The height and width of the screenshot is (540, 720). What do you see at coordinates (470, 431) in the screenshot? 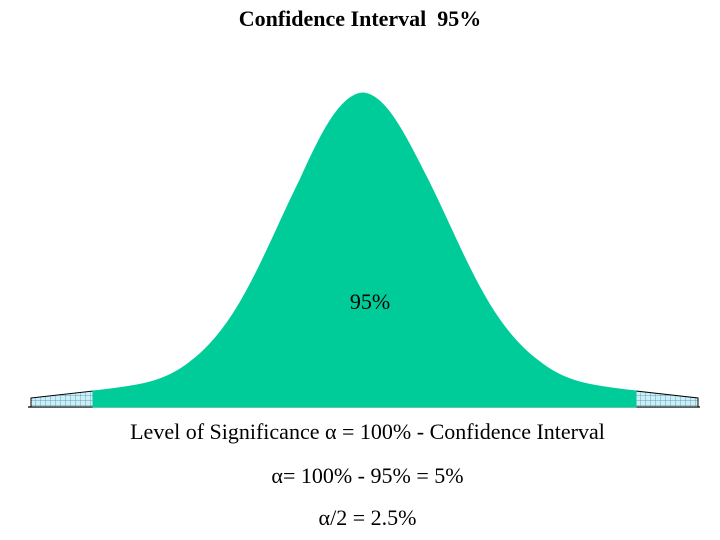
I see `significance-suffix: = 100% - Confidence Interval` at bounding box center [470, 431].